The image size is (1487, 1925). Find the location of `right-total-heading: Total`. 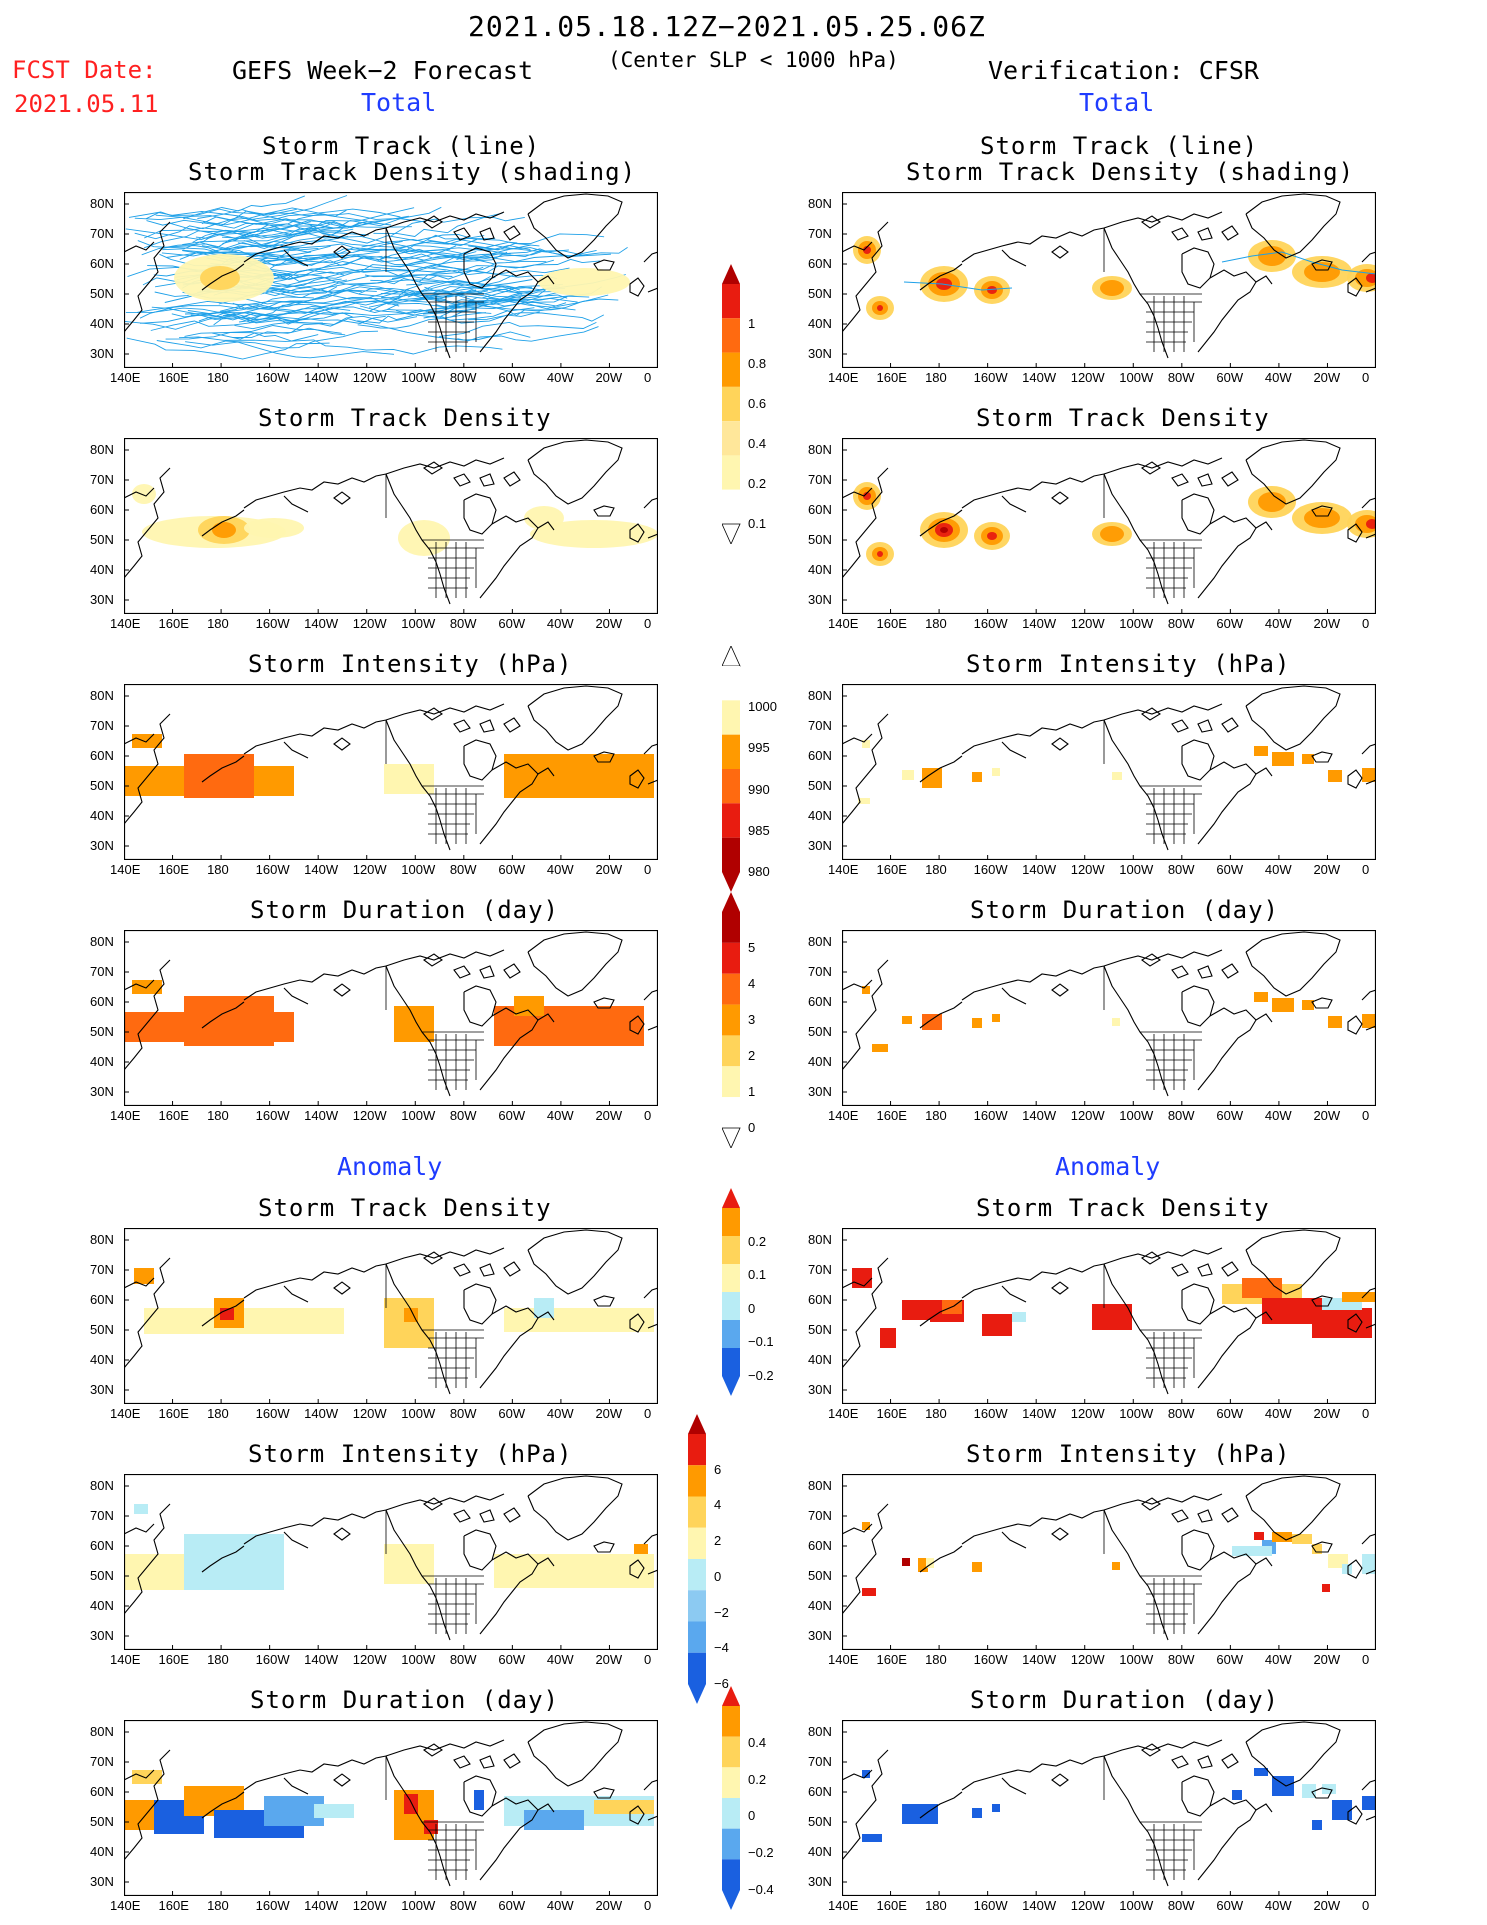

right-total-heading: Total is located at coordinates (1117, 102).